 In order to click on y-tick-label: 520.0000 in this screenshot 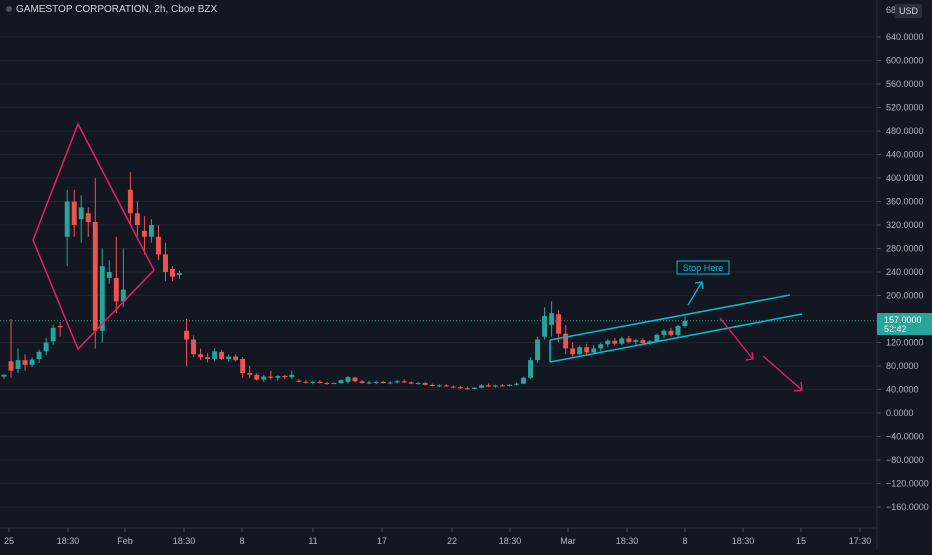, I will do `click(905, 108)`.